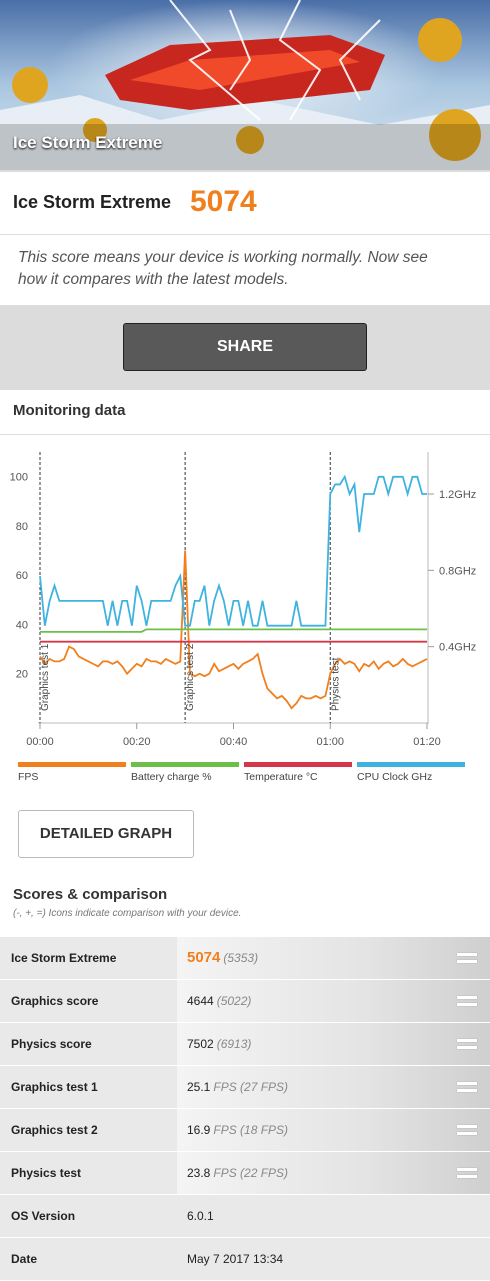 This screenshot has width=490, height=1281. I want to click on row-value-box: 6.0.1, so click(200, 1216).